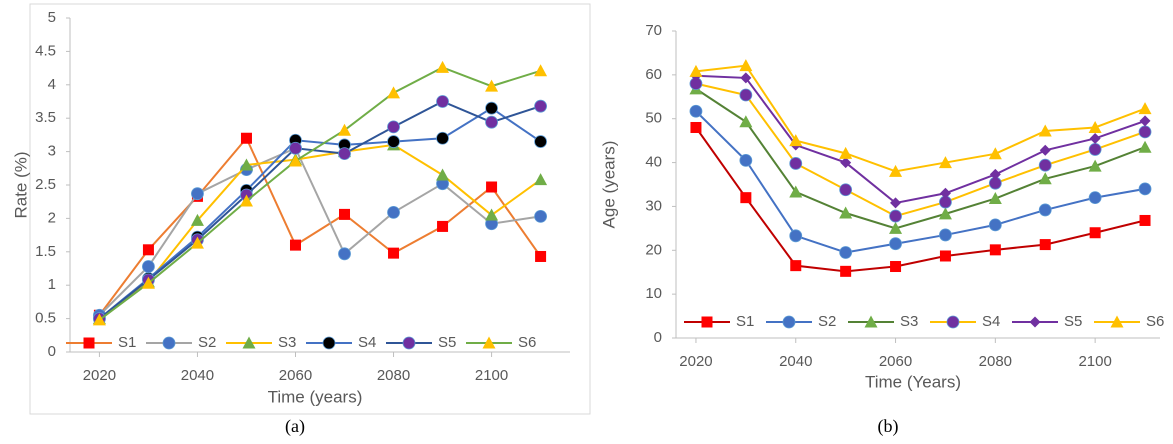 This screenshot has height=444, width=1173. Describe the element at coordinates (653, 118) in the screenshot. I see `y-tick-label: 50` at that location.